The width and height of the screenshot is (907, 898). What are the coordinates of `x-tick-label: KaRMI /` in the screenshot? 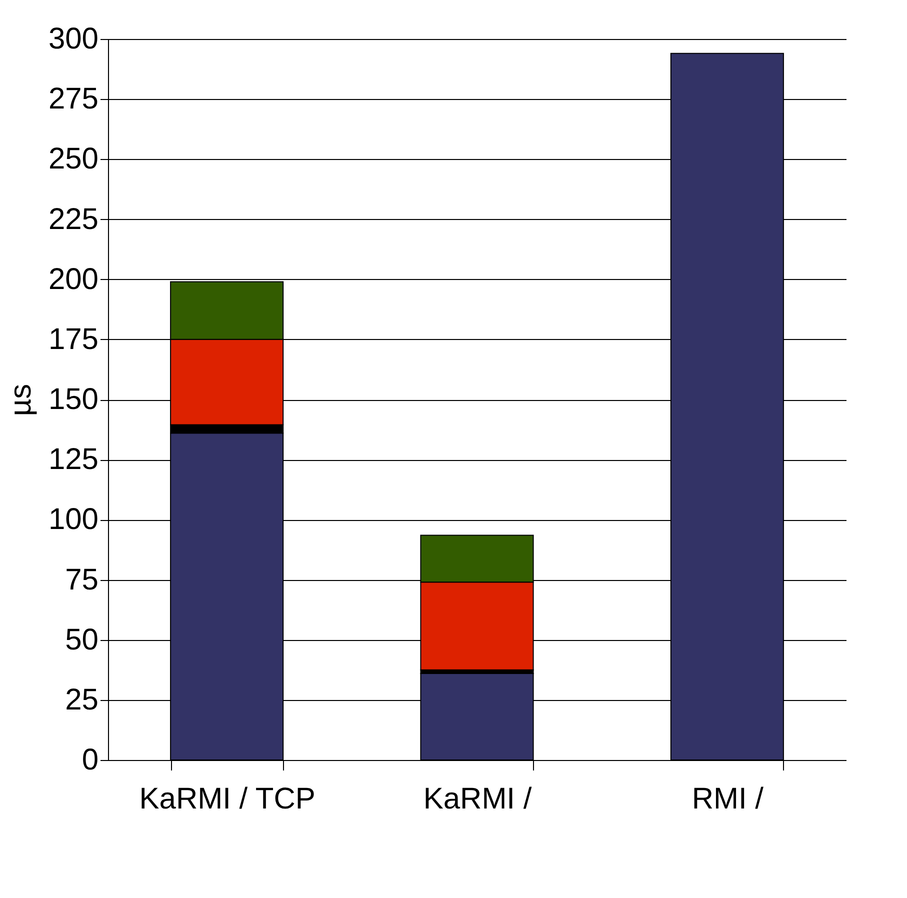 It's located at (477, 799).